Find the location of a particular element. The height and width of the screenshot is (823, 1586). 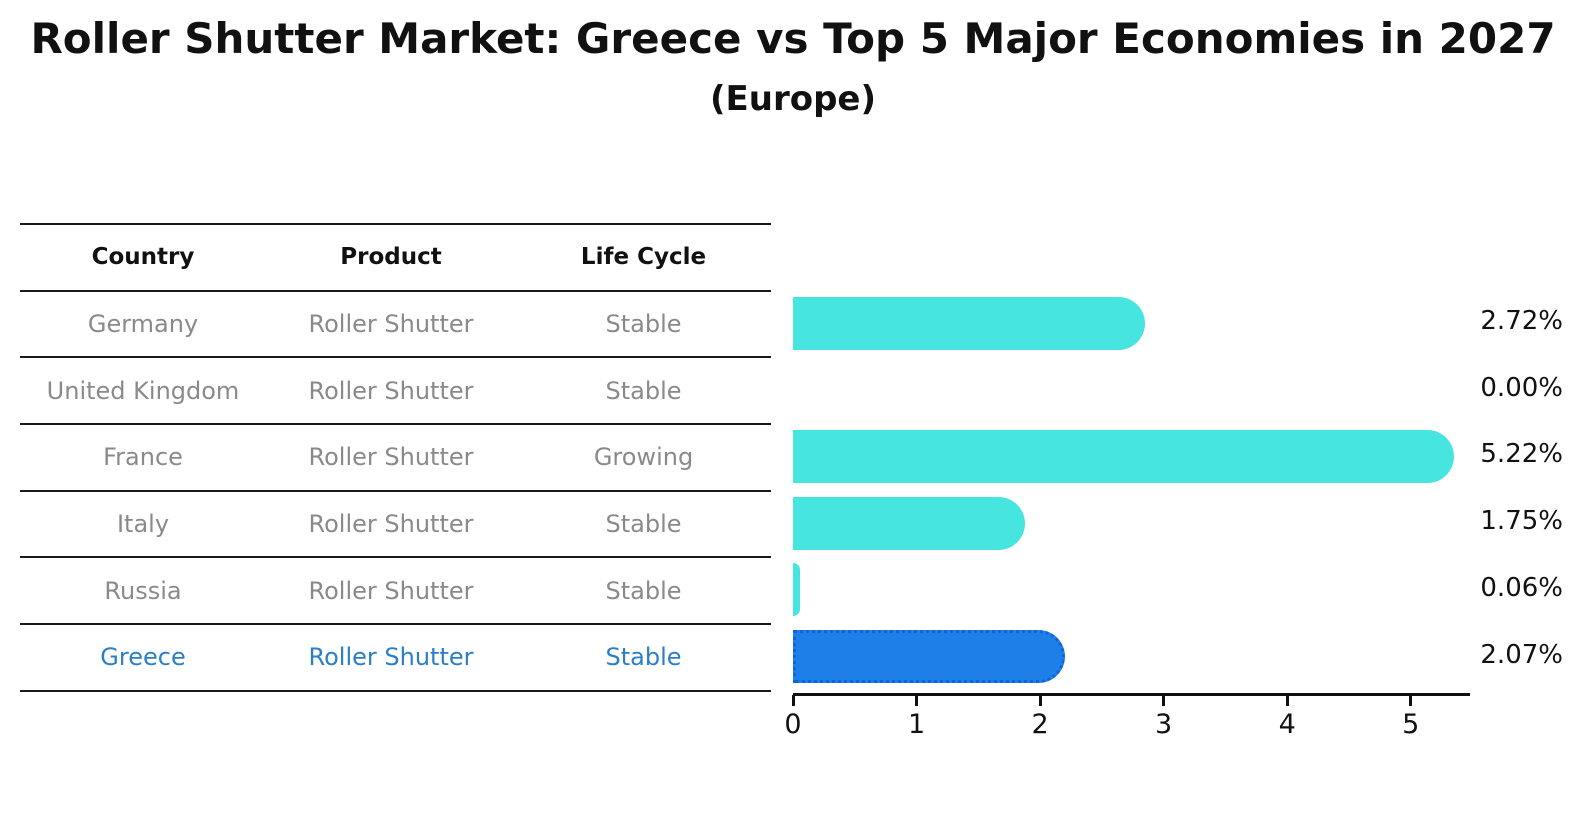

cell-country: Russia is located at coordinates (143, 590).